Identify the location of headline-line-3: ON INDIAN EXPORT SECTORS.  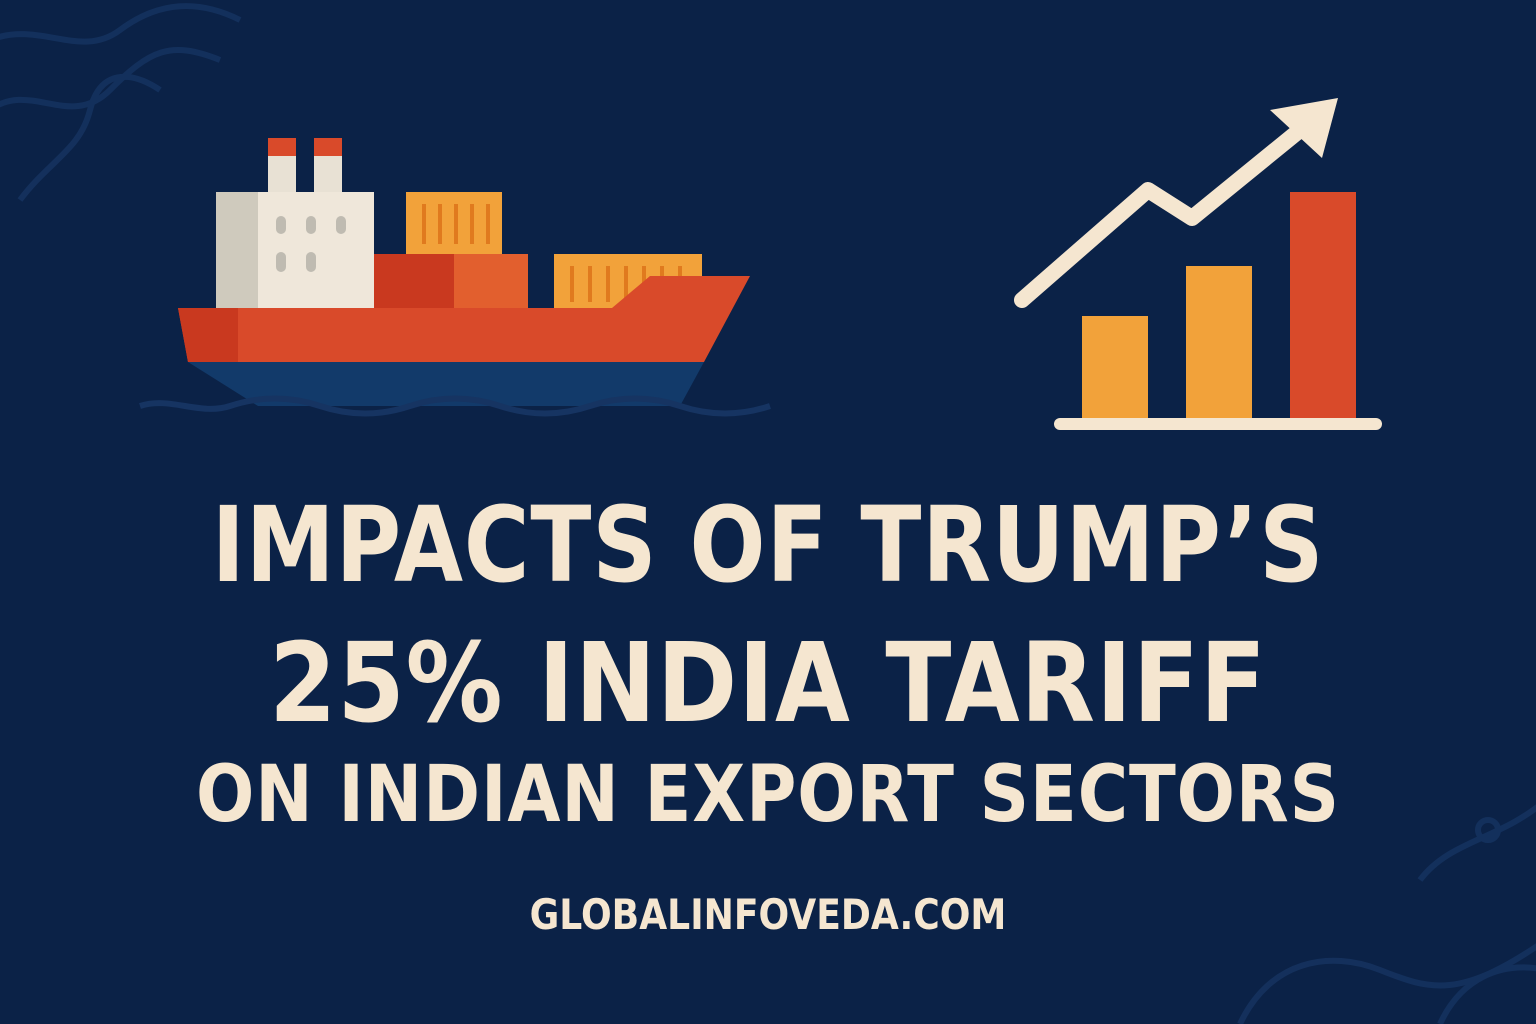
(768, 795).